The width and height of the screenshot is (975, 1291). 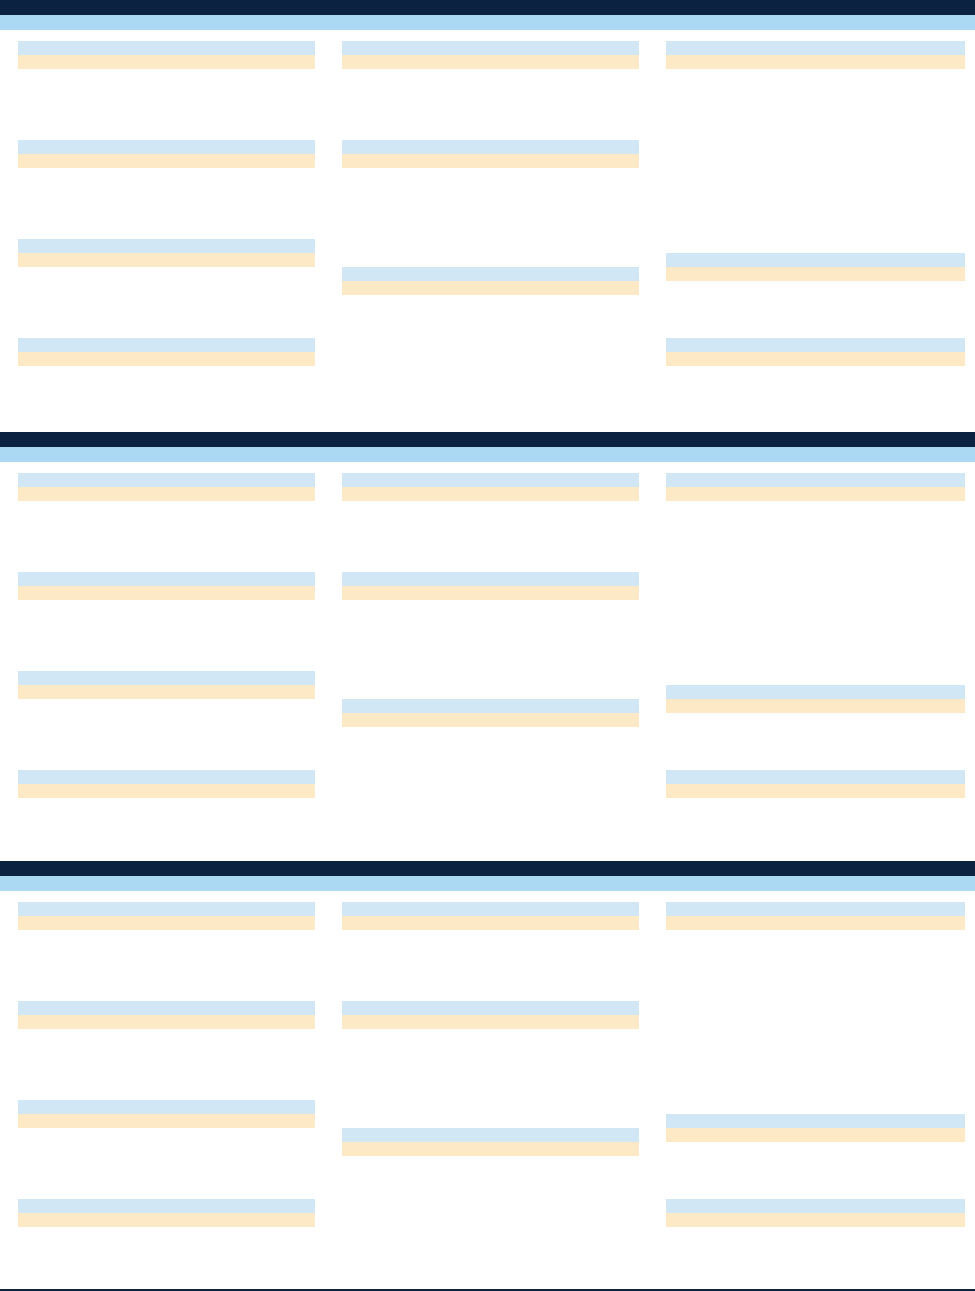 I want to click on bottom-border, so click(x=487, y=1290).